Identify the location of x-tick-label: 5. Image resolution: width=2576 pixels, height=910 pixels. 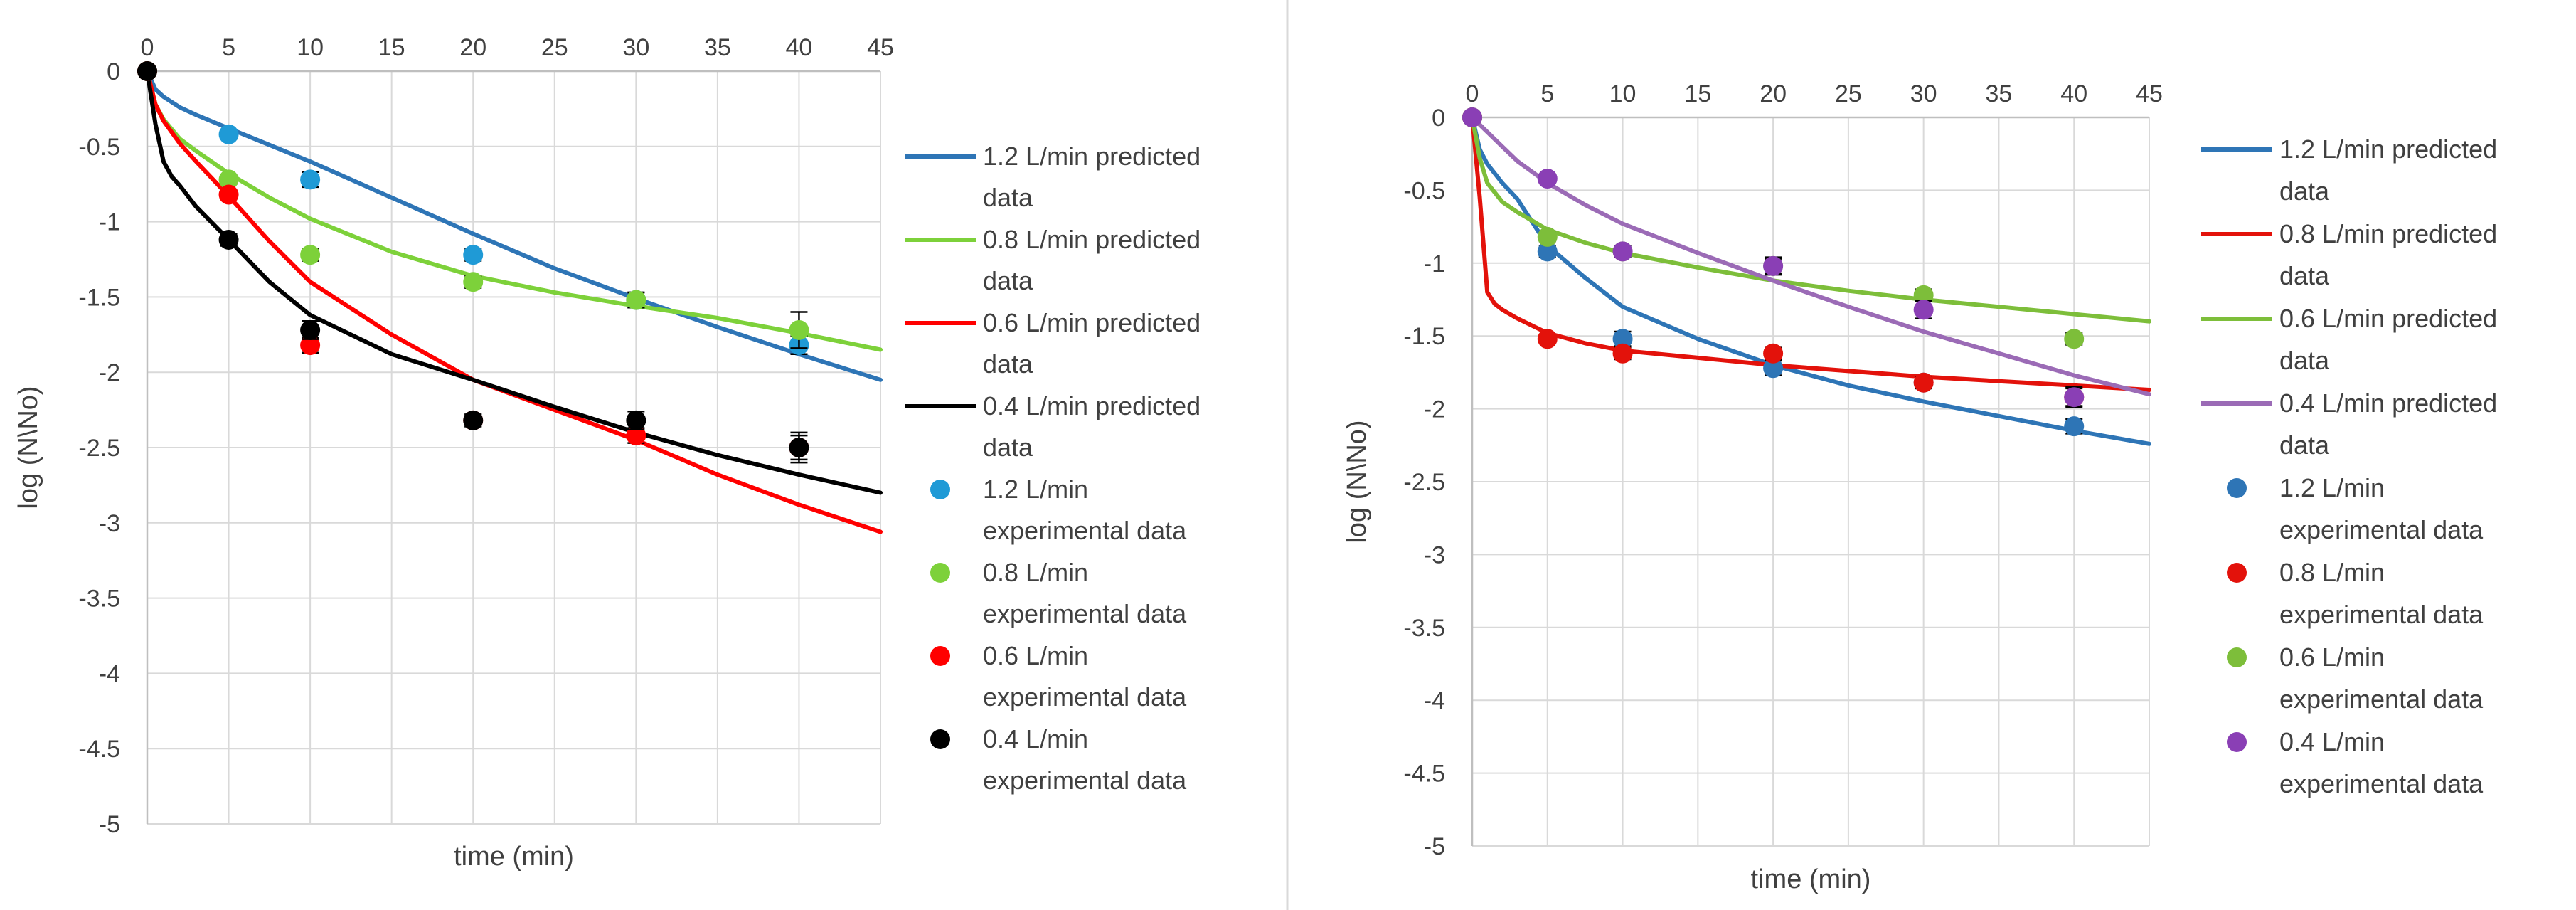
(1547, 93).